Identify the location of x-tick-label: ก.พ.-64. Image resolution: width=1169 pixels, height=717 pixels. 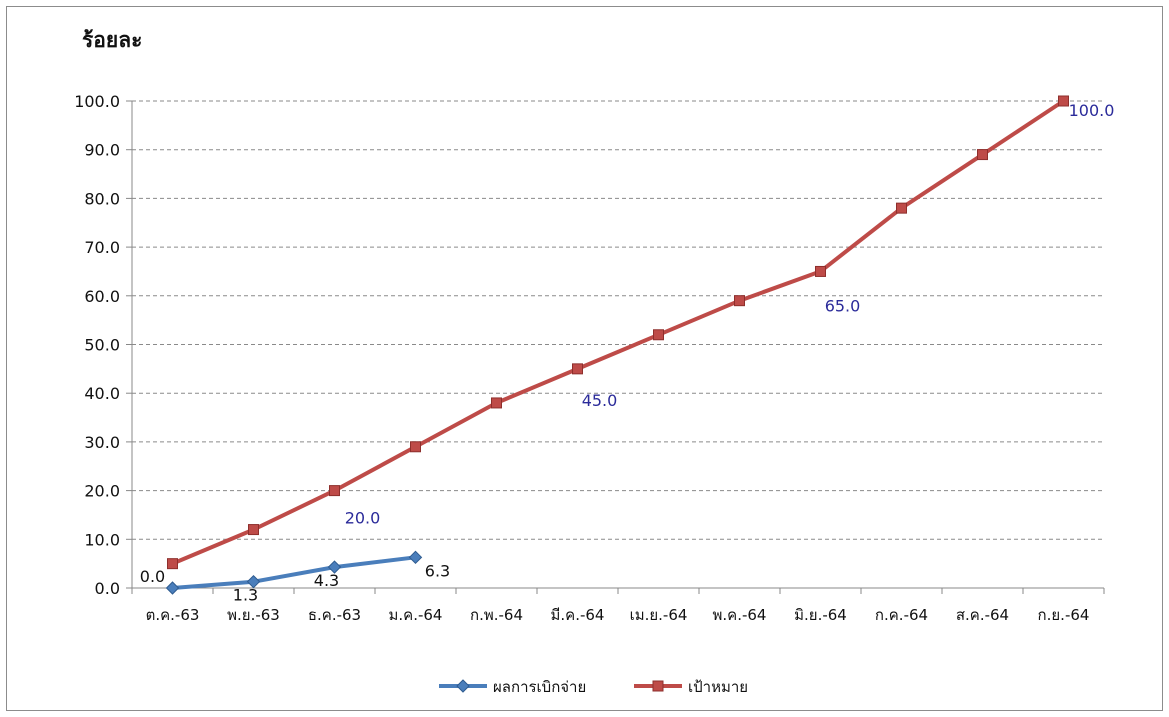
(496, 615).